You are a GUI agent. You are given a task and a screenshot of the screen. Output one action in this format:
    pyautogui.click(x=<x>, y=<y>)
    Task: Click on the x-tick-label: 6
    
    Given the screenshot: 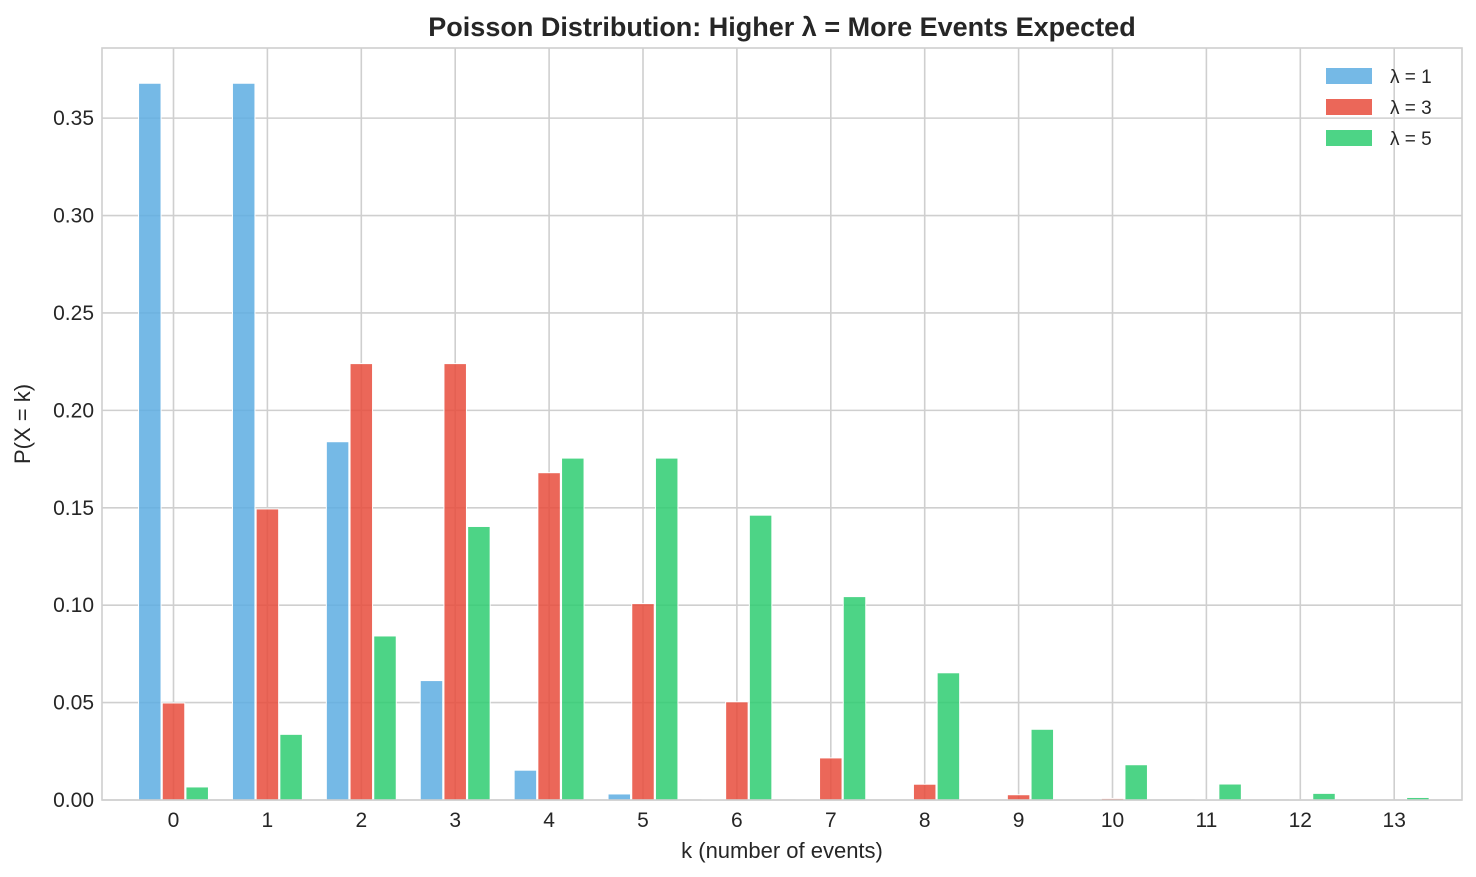 What is the action you would take?
    pyautogui.click(x=737, y=820)
    